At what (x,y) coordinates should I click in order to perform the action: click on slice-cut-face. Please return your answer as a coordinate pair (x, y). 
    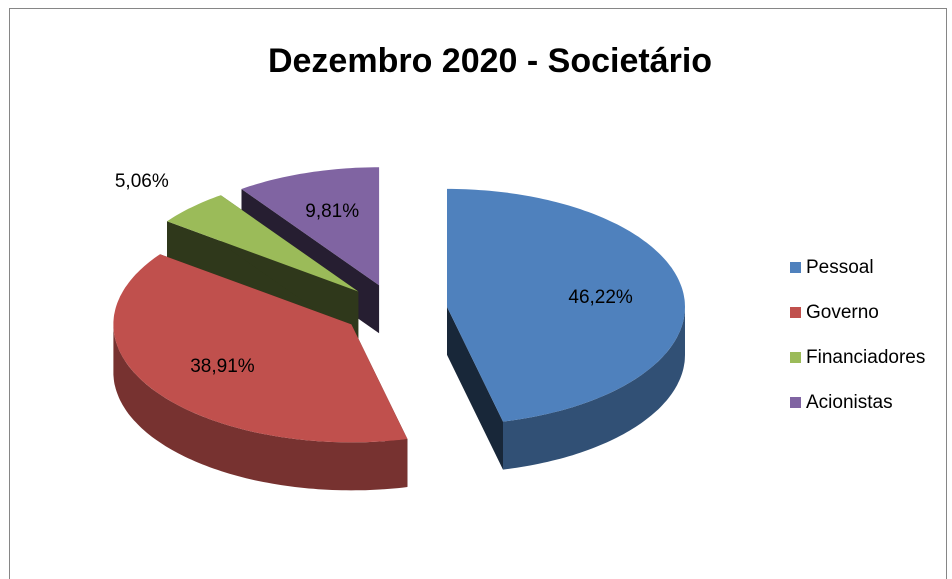
    Looking at the image, I should click on (475, 388).